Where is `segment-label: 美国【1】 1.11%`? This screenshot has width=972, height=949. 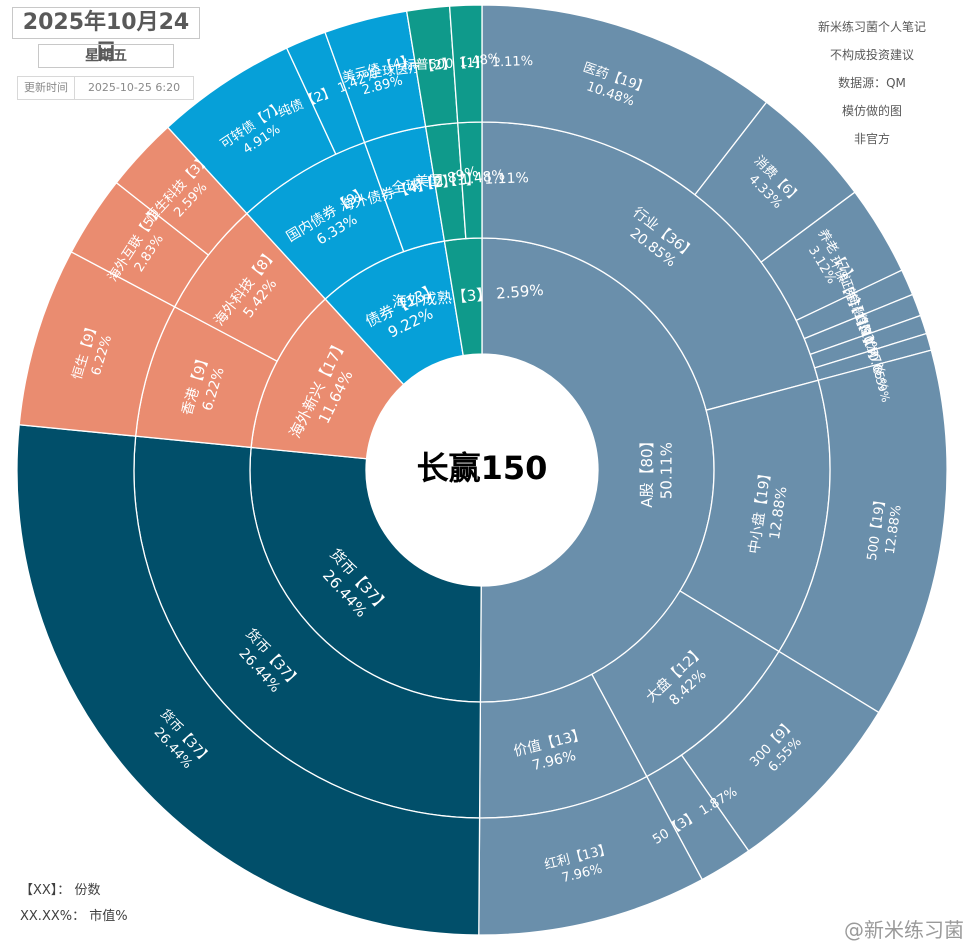 segment-label: 美国【1】 1.11% is located at coordinates (472, 180).